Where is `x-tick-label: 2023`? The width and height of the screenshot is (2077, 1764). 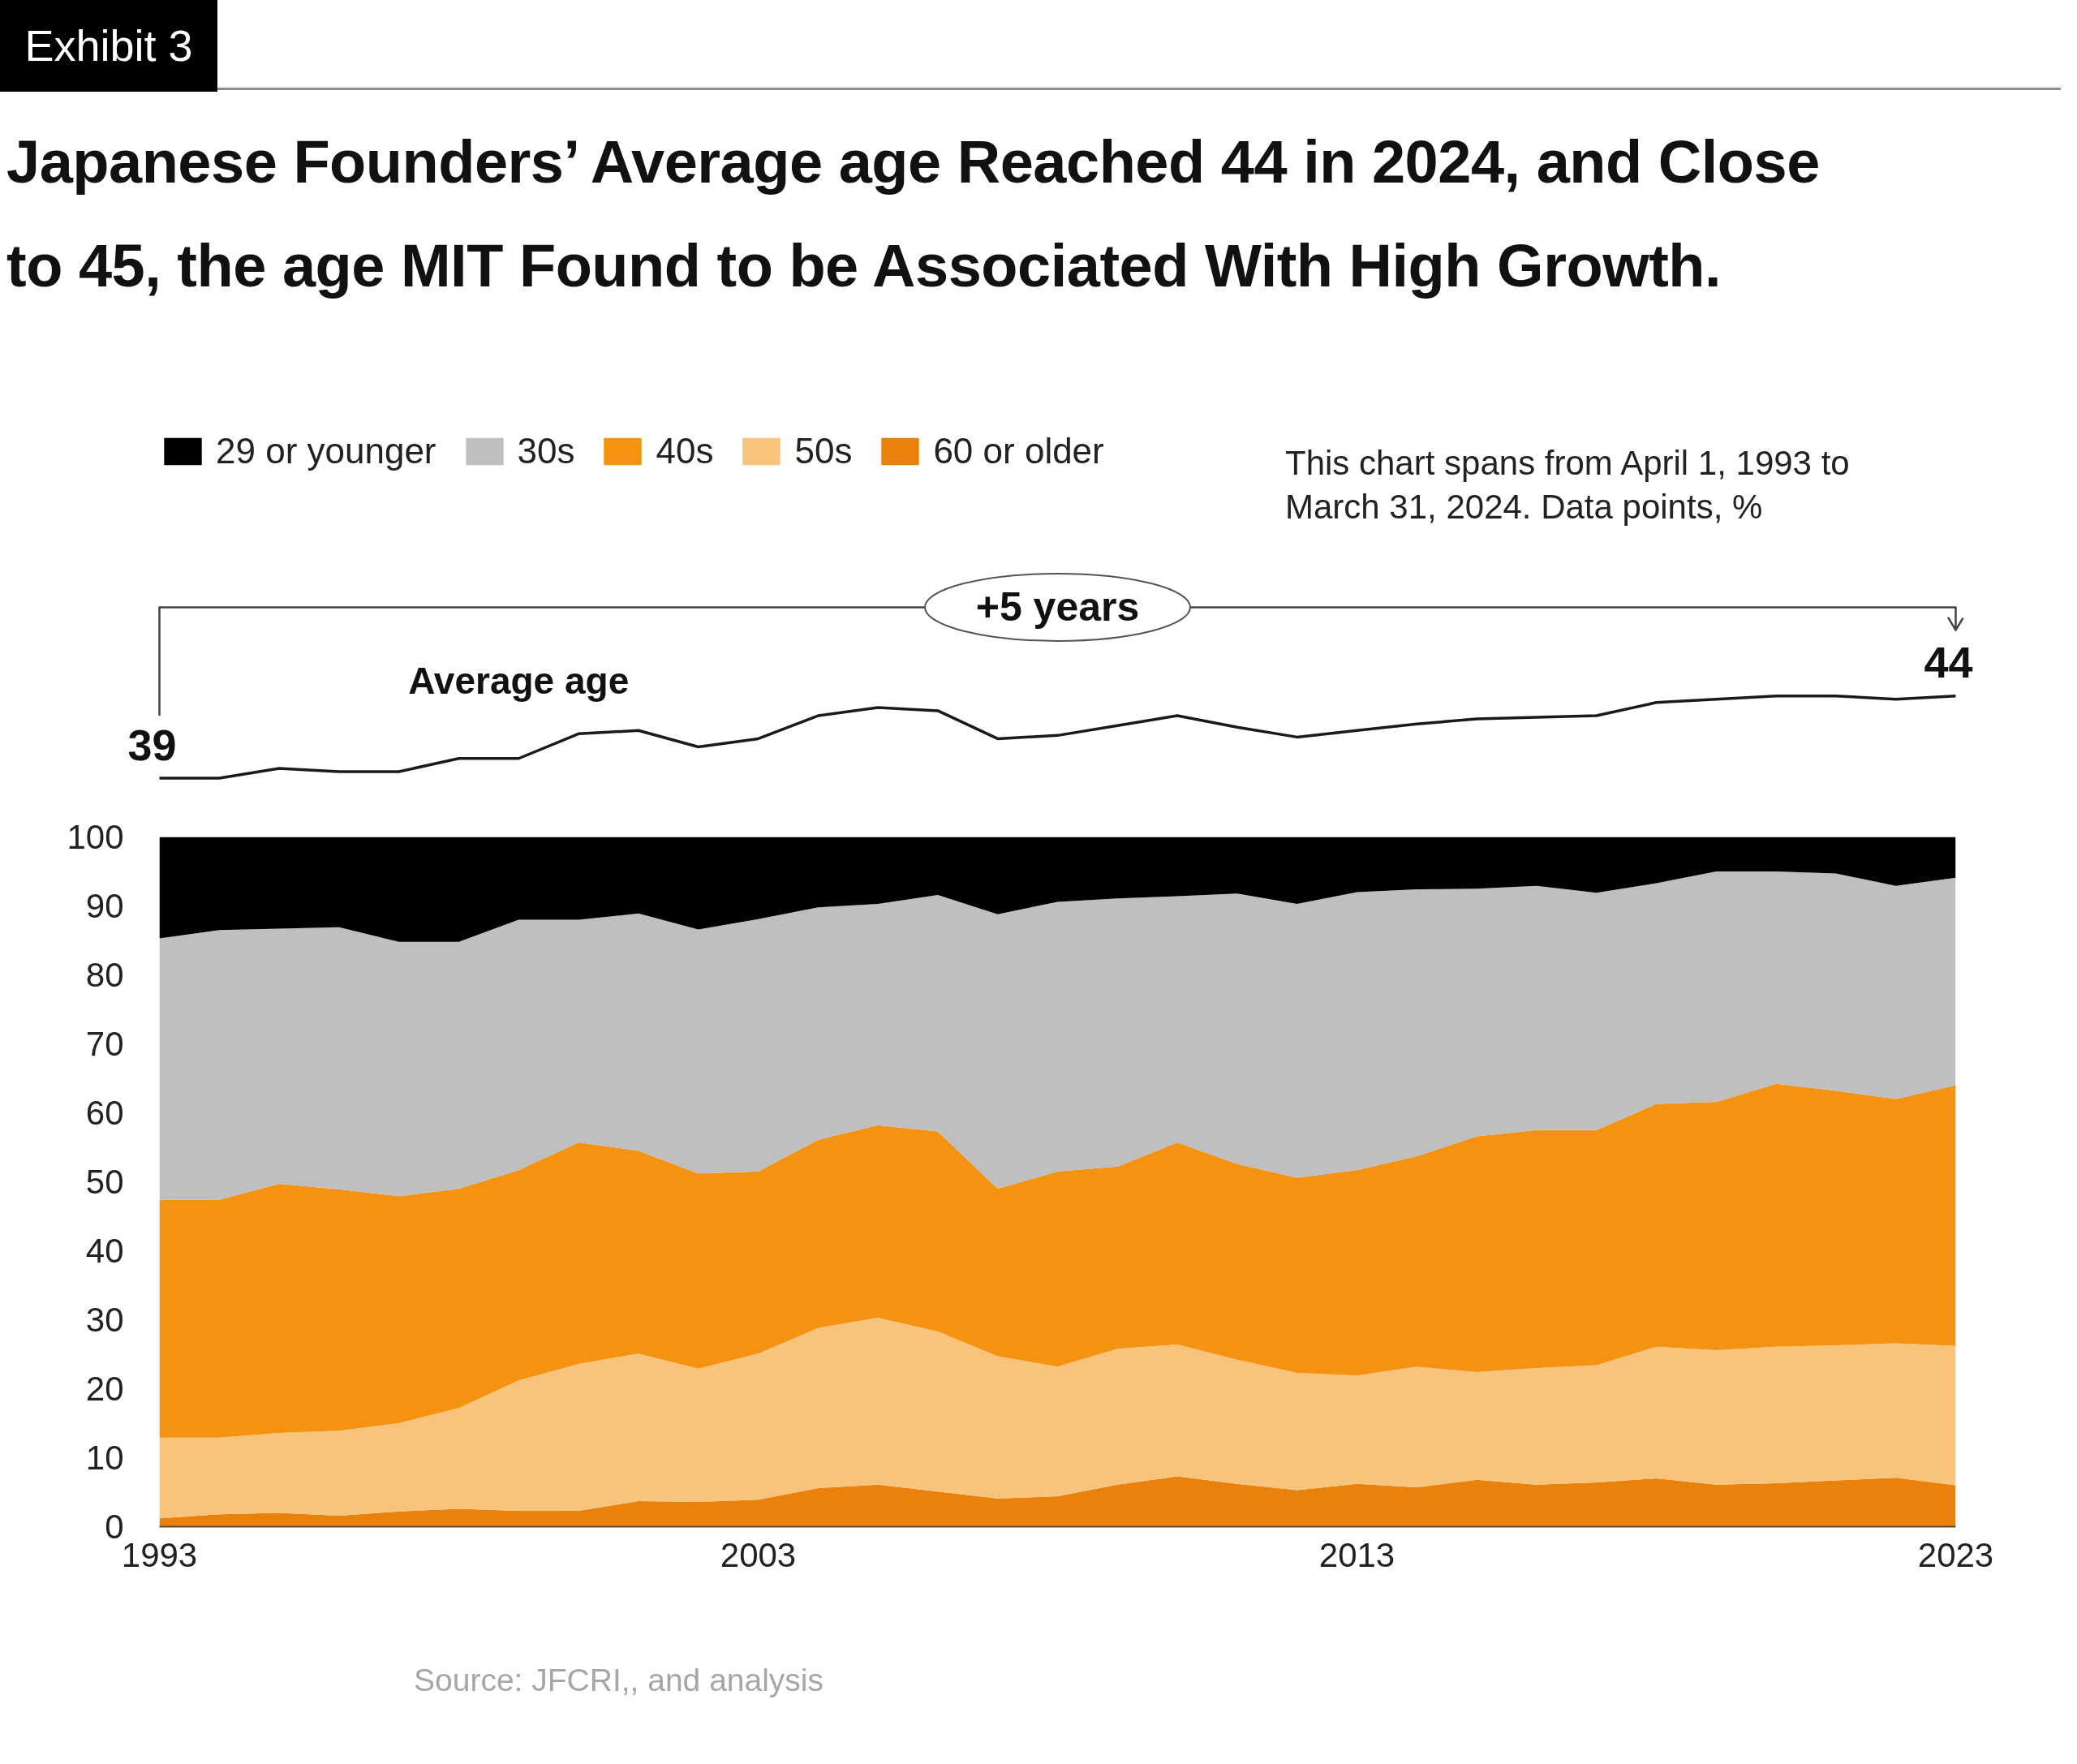 x-tick-label: 2023 is located at coordinates (1955, 1554).